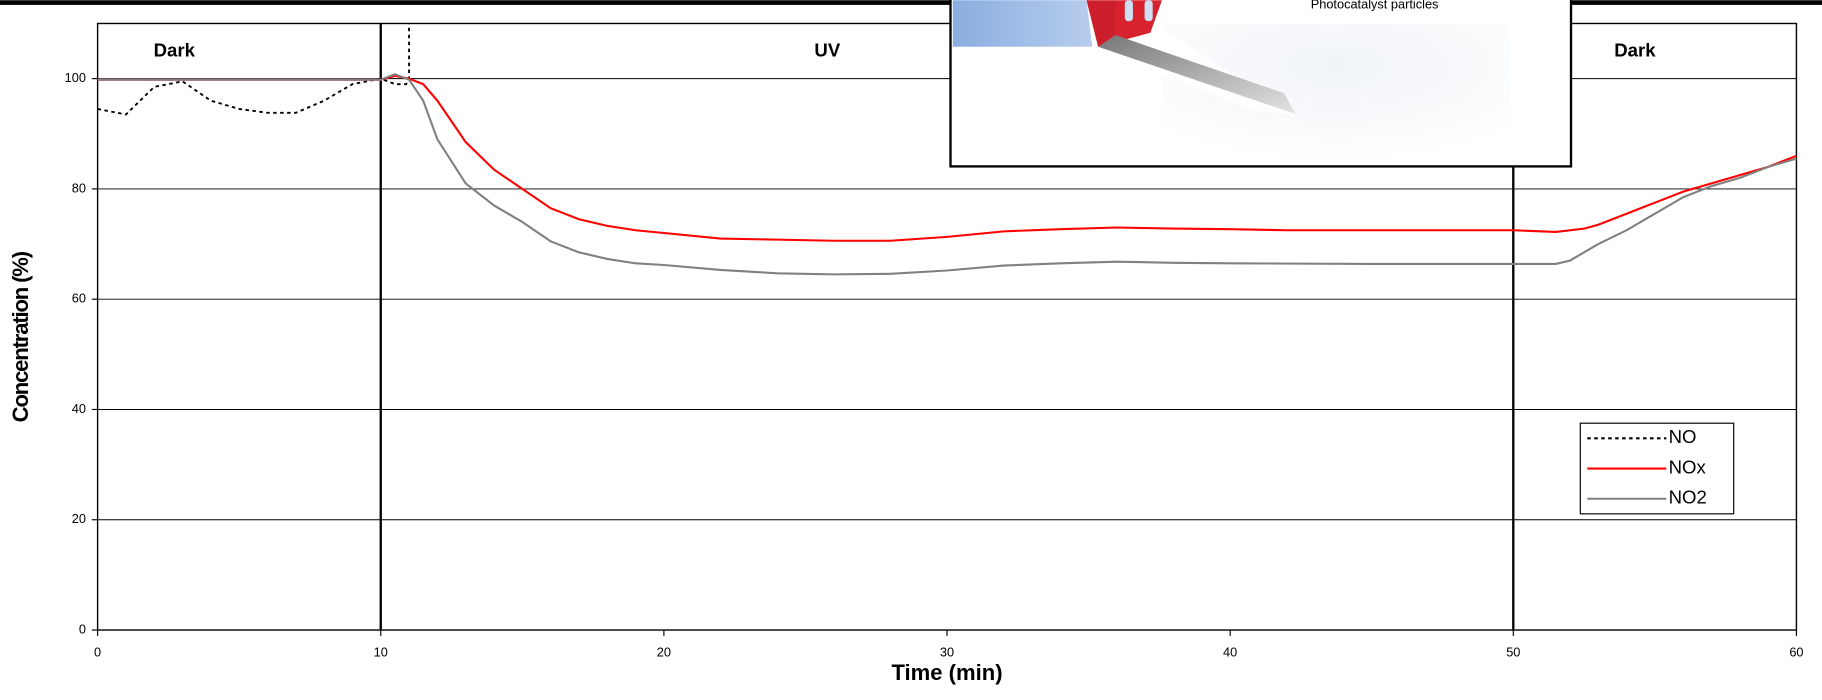 The height and width of the screenshot is (700, 1822). Describe the element at coordinates (381, 652) in the screenshot. I see `x-tick-label: 10` at that location.